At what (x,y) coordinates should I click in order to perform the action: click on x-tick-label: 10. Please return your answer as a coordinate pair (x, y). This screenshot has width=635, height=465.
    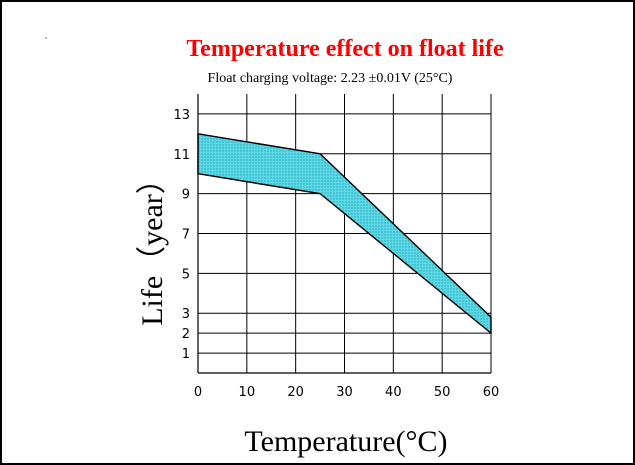
    Looking at the image, I should click on (247, 392).